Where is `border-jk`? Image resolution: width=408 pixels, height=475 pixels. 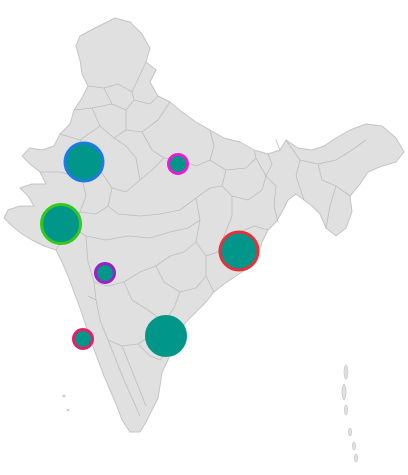 border-jk is located at coordinates (117, 77).